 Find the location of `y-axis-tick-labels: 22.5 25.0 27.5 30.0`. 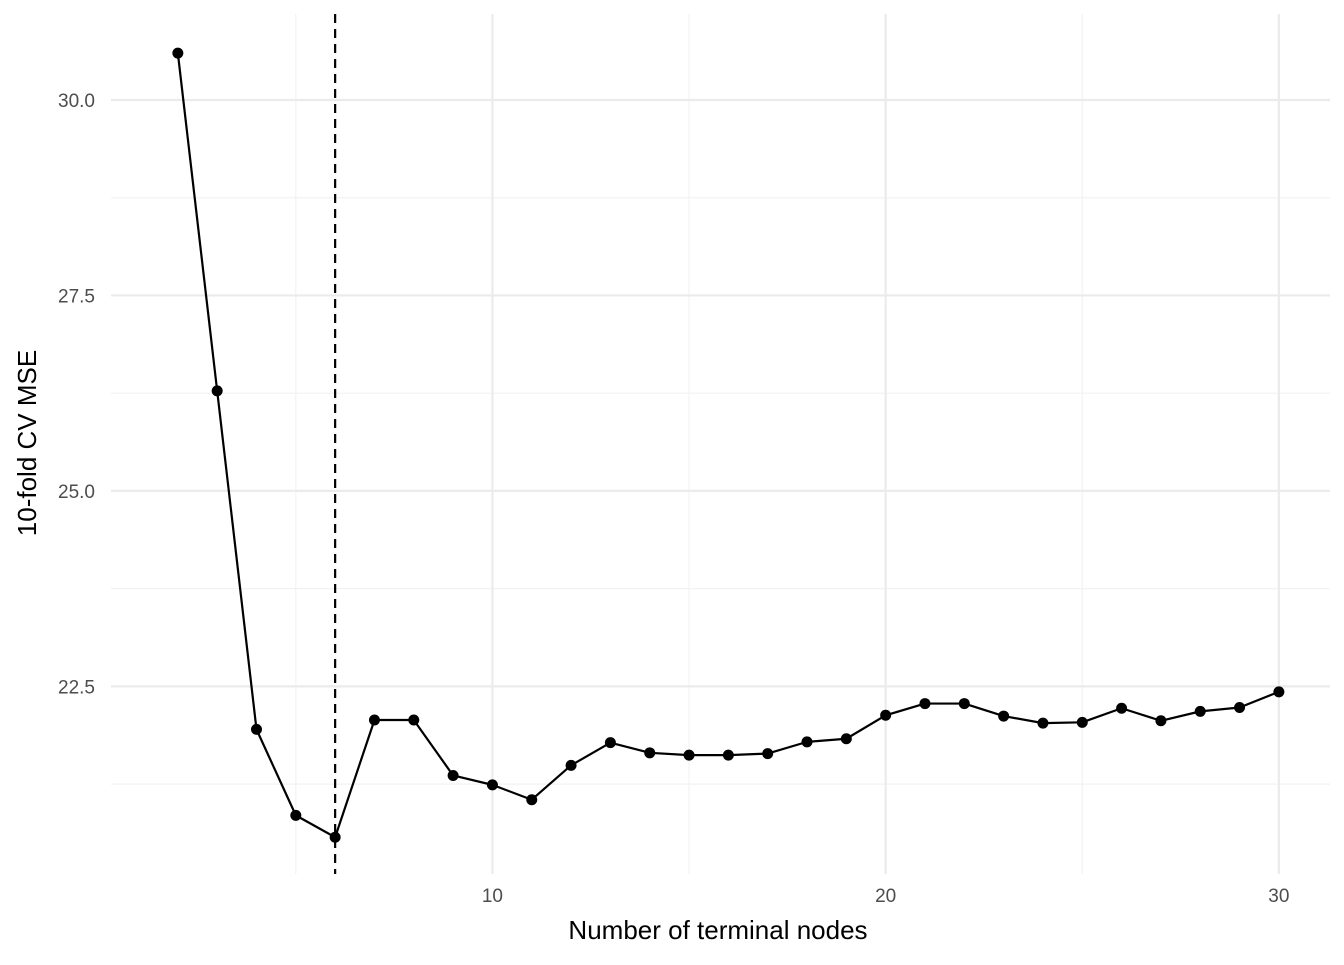

y-axis-tick-labels: 22.5 25.0 27.5 30.0 is located at coordinates (76, 394).